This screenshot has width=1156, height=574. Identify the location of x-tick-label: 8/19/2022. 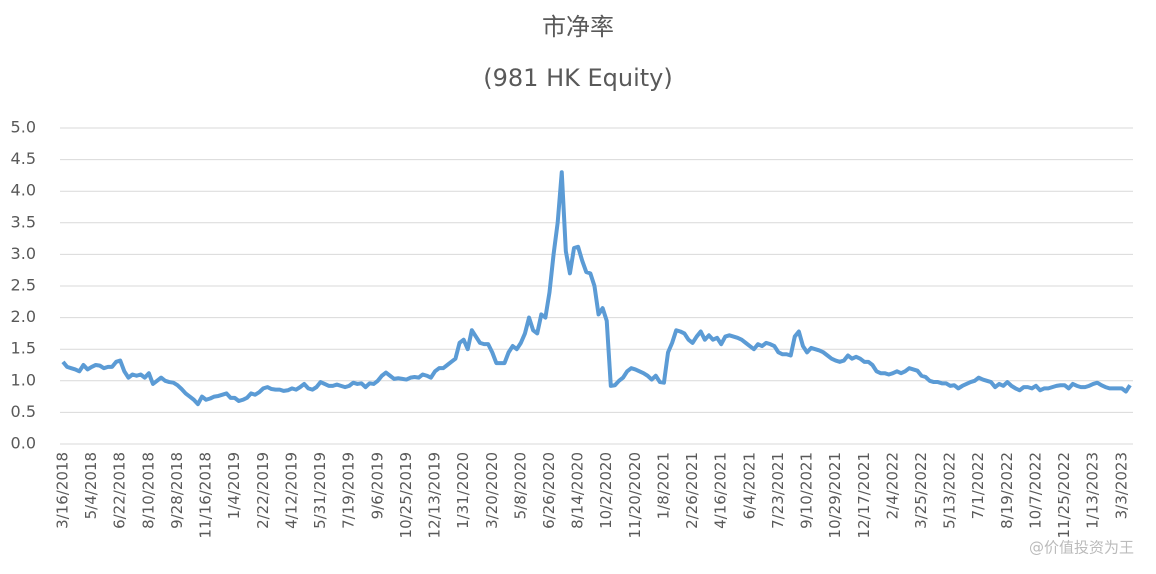
(1007, 490).